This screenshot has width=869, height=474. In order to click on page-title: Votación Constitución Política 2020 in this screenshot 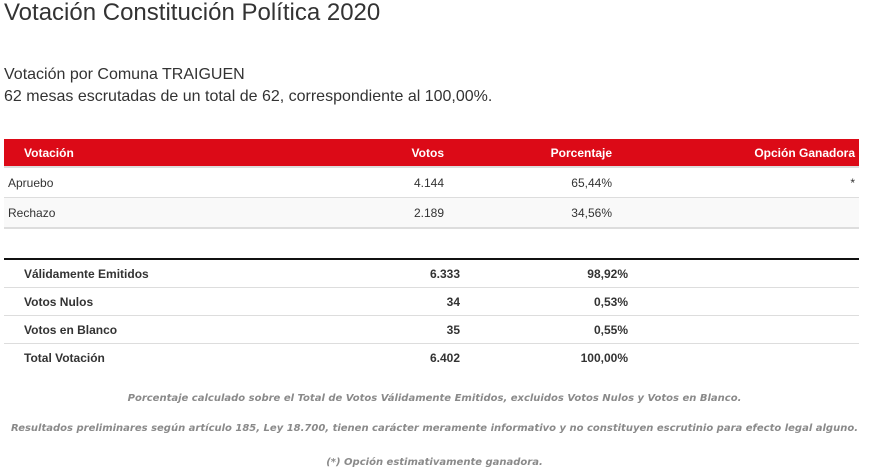, I will do `click(192, 13)`.